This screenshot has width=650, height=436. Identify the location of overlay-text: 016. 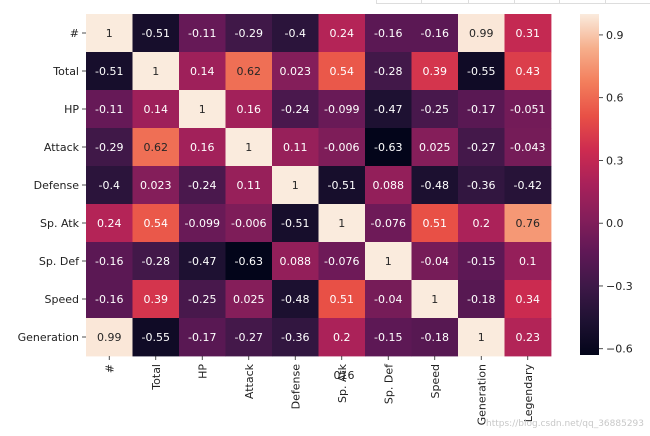
(344, 375).